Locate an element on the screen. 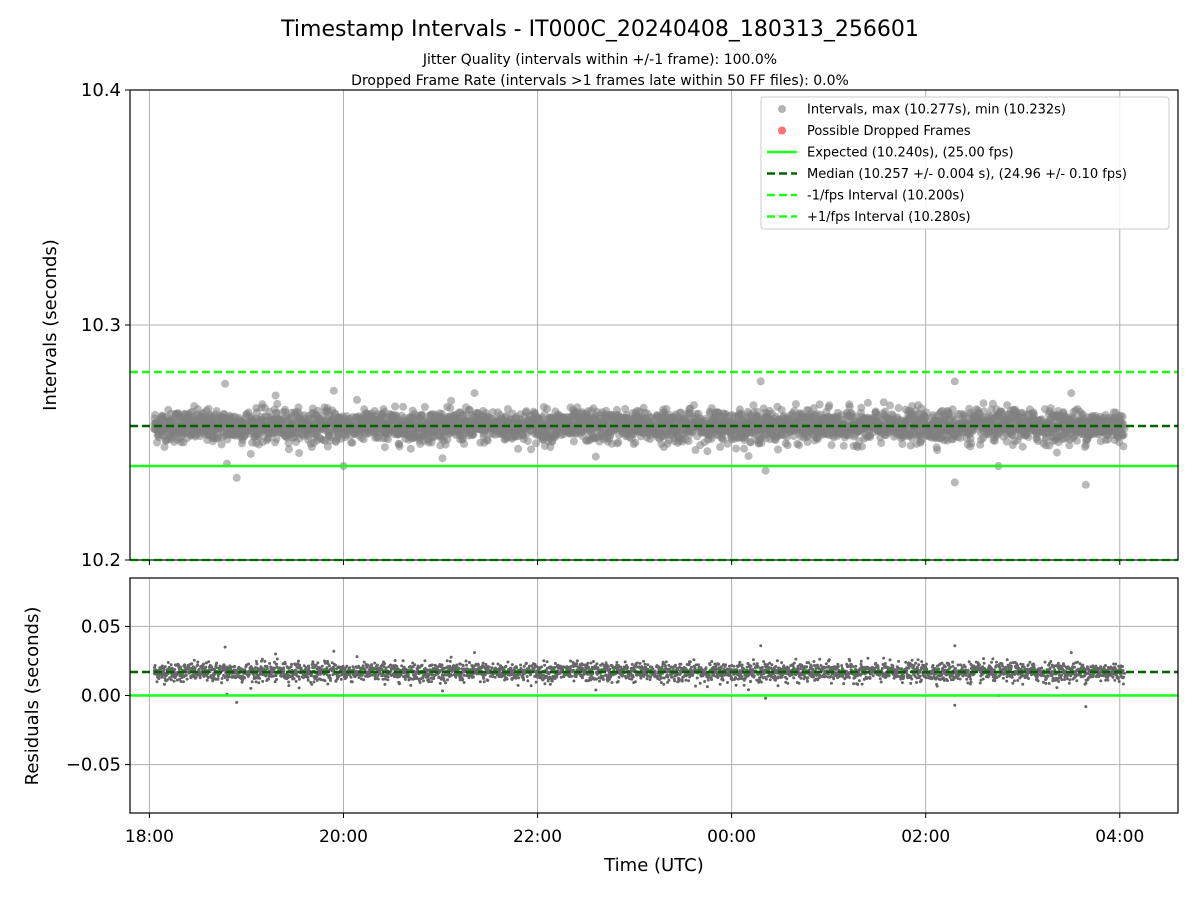  top-scatter-points is located at coordinates (639, 433).